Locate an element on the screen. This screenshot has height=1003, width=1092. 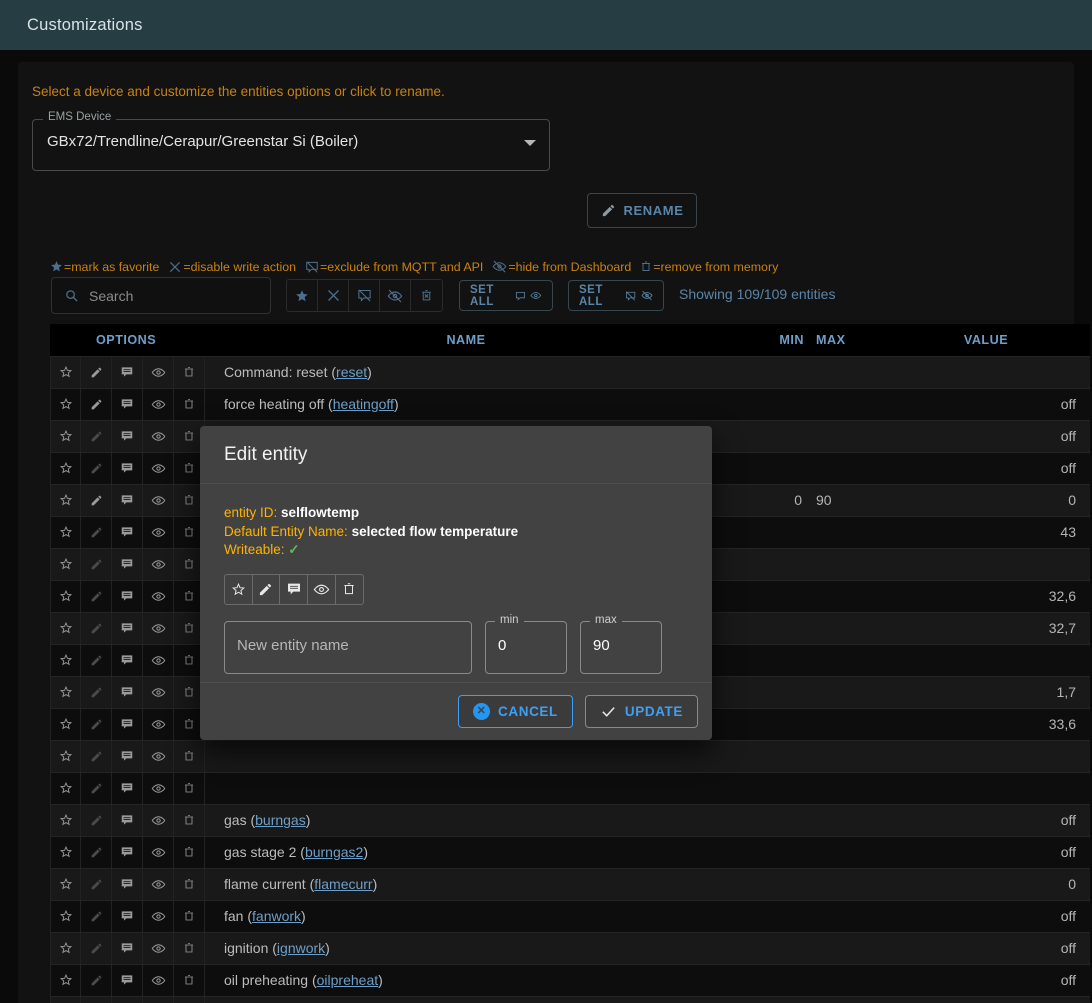
column-header-max: MAX is located at coordinates (843, 340).